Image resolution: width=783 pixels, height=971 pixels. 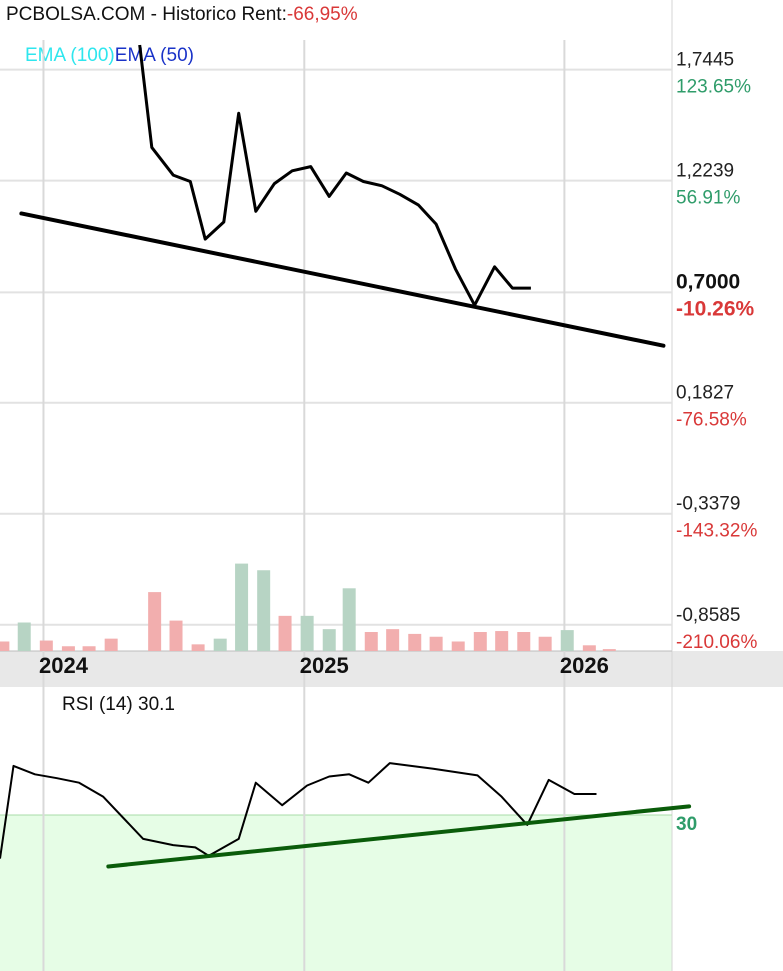 What do you see at coordinates (199, 14) in the screenshot?
I see `section-title: Historico` at bounding box center [199, 14].